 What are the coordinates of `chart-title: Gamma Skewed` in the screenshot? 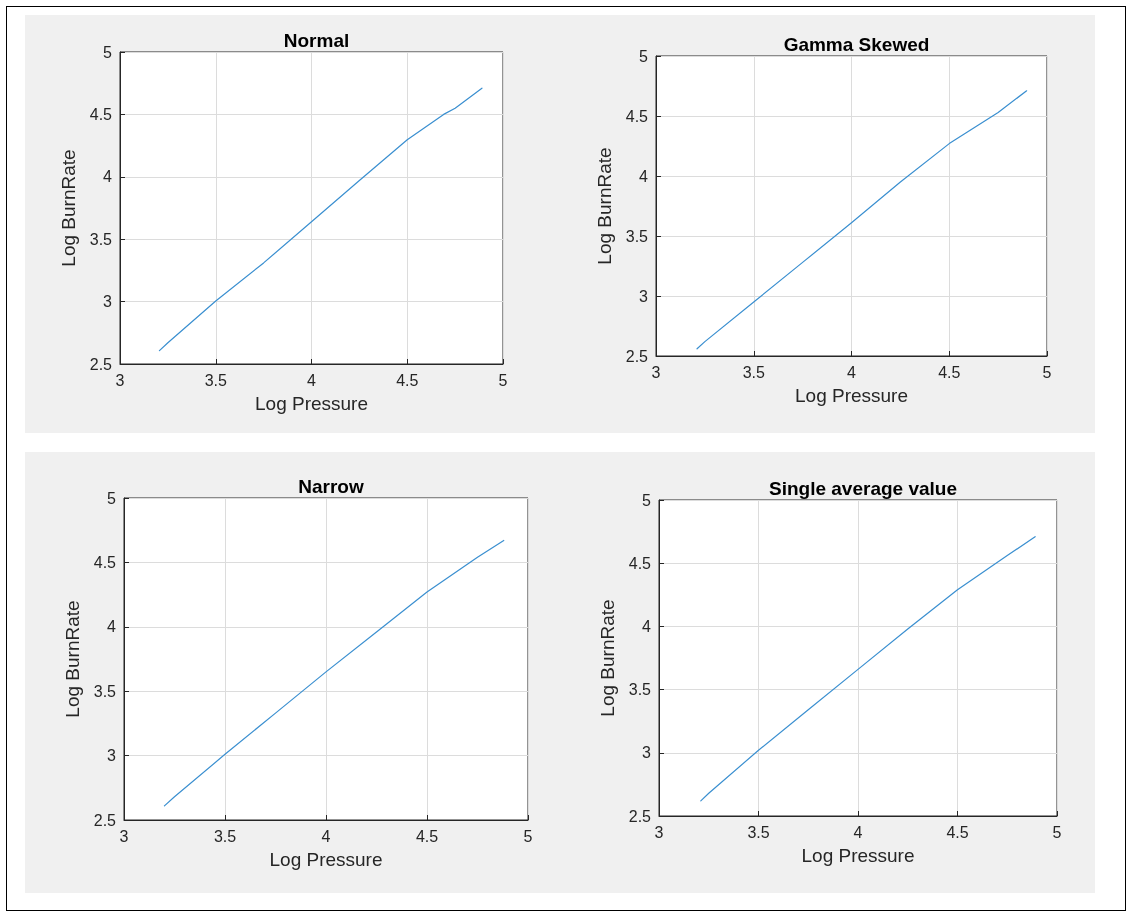 It's located at (856, 44).